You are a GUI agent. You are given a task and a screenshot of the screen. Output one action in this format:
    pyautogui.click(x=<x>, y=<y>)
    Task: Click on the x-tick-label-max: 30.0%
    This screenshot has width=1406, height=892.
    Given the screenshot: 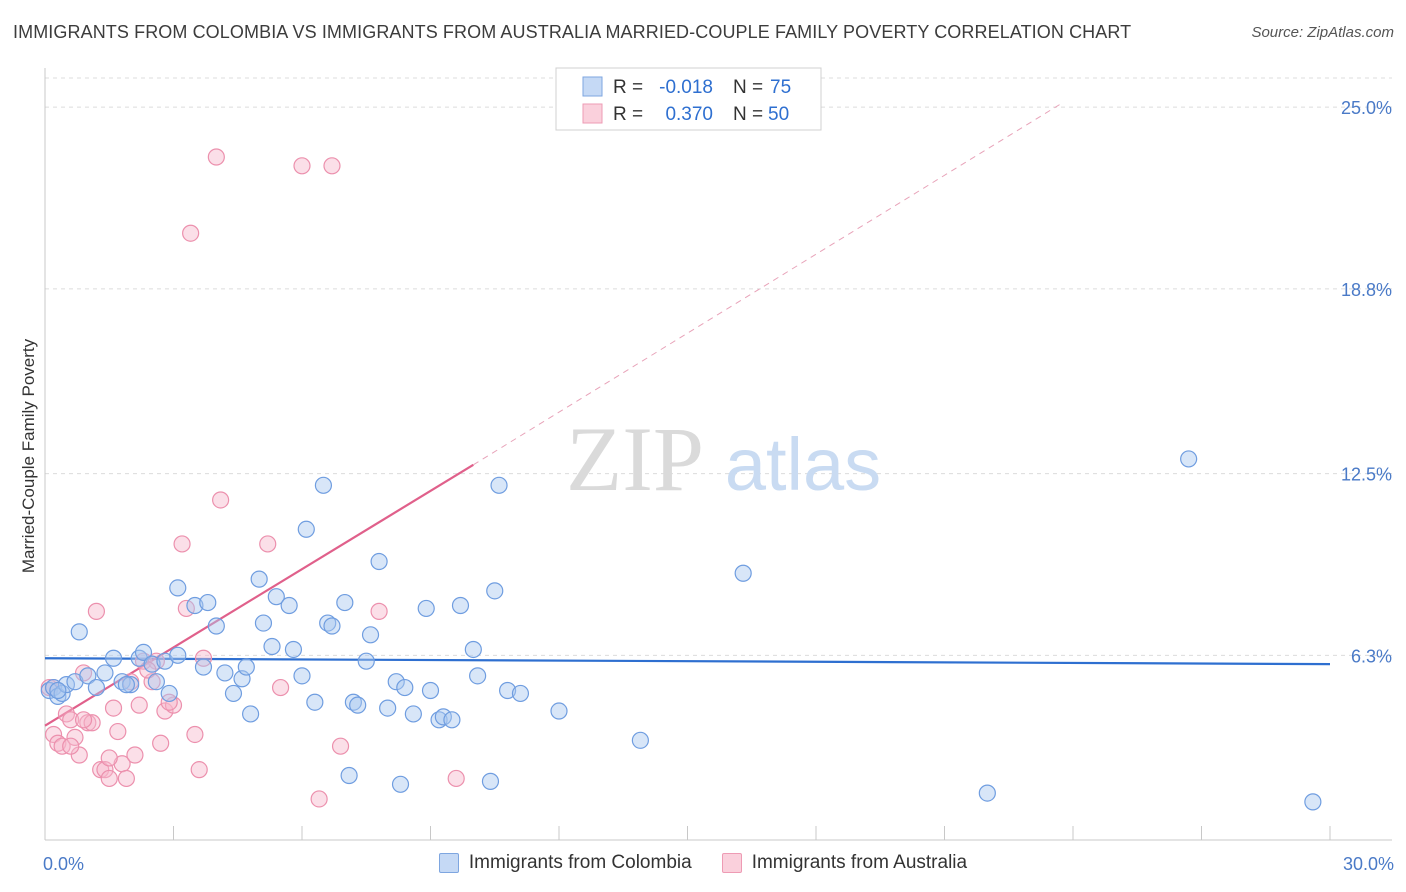 What is the action you would take?
    pyautogui.click(x=1368, y=864)
    